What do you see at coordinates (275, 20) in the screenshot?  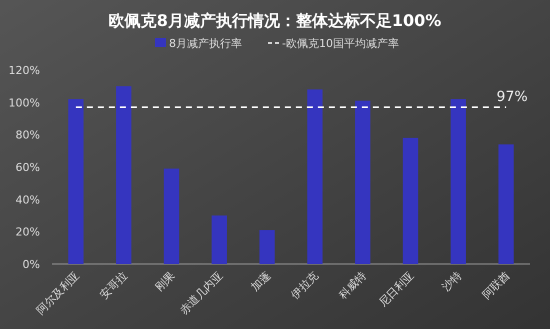 I see `chart-title: 欧佩克8月减产执行情况：整体达标不足100%` at bounding box center [275, 20].